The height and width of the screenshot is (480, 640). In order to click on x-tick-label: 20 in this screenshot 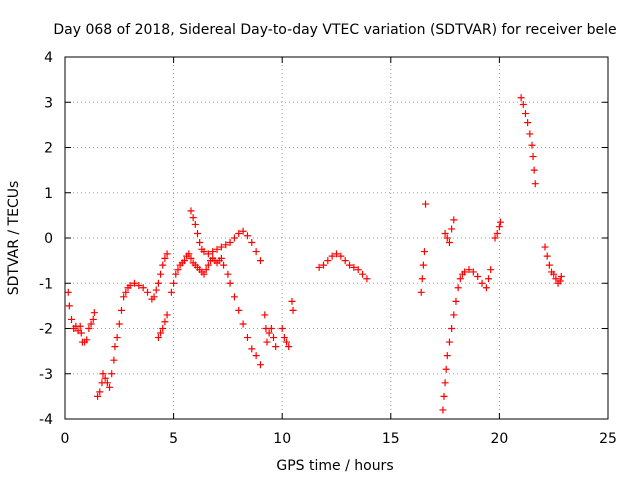, I will do `click(499, 439)`.